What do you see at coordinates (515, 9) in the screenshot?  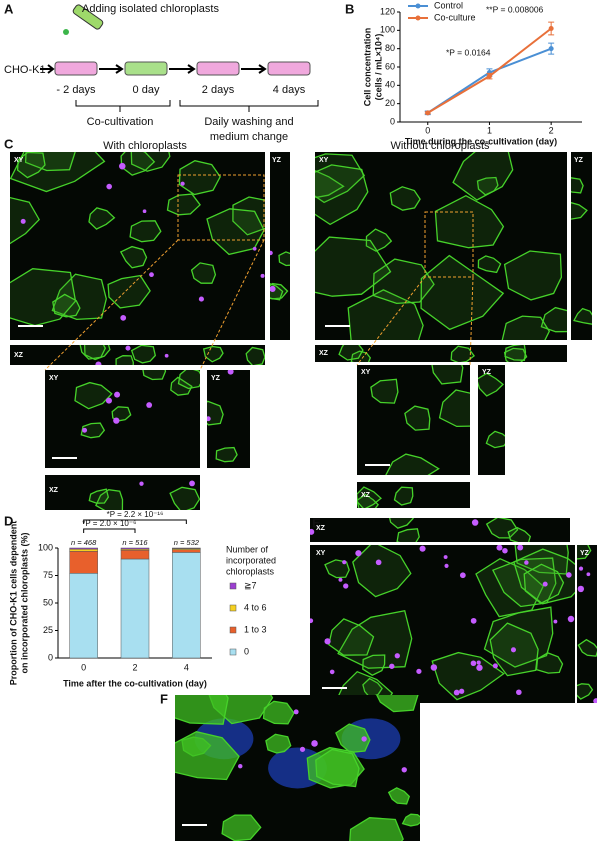 I see `annotation: **P = 0.008006` at bounding box center [515, 9].